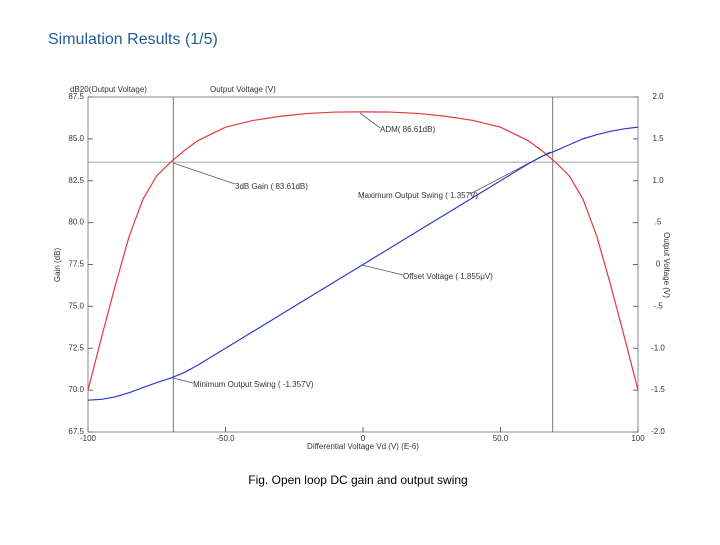  I want to click on y-tick-label: 67.5, so click(76, 431).